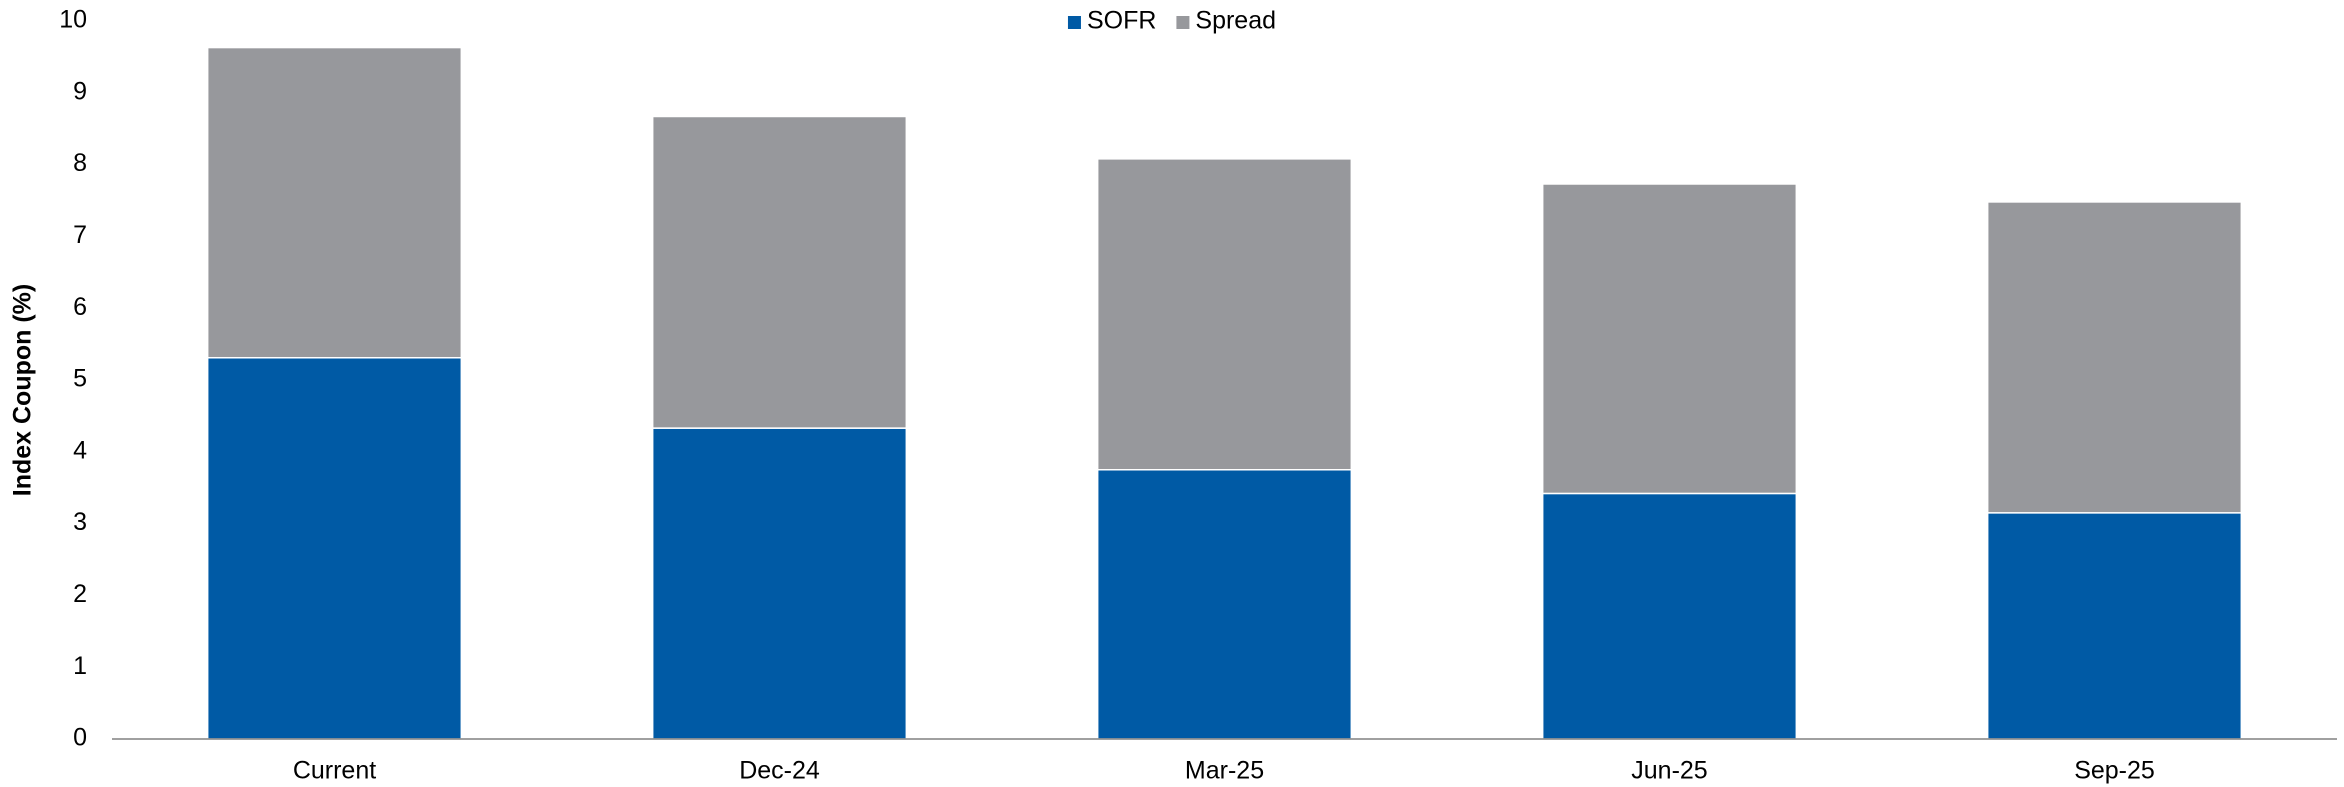 This screenshot has width=2344, height=787. What do you see at coordinates (80, 307) in the screenshot?
I see `y-tick-label: 6` at bounding box center [80, 307].